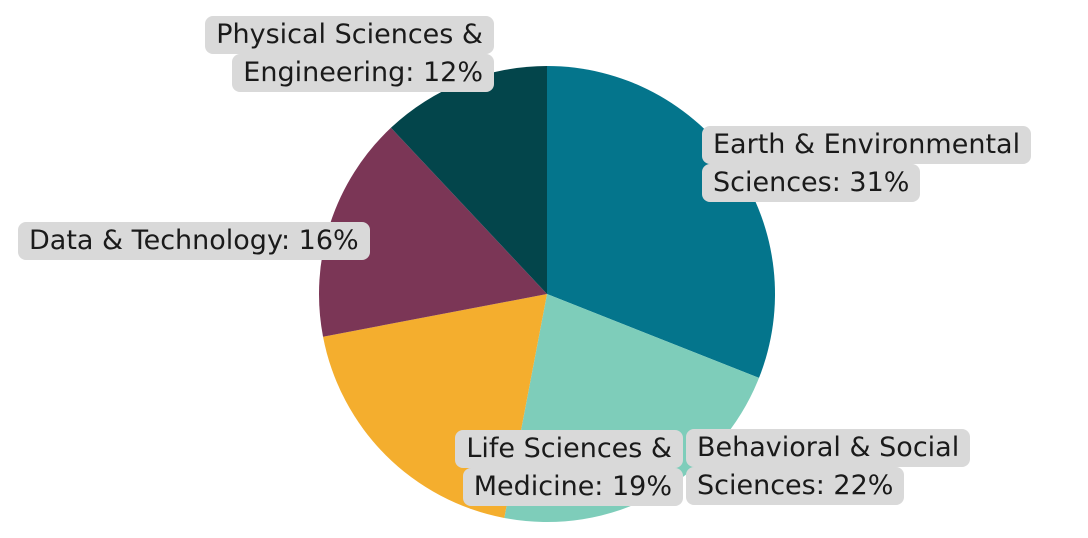 This screenshot has width=1088, height=538. What do you see at coordinates (828, 448) in the screenshot?
I see `slice-label-line: Behavioral & Social` at bounding box center [828, 448].